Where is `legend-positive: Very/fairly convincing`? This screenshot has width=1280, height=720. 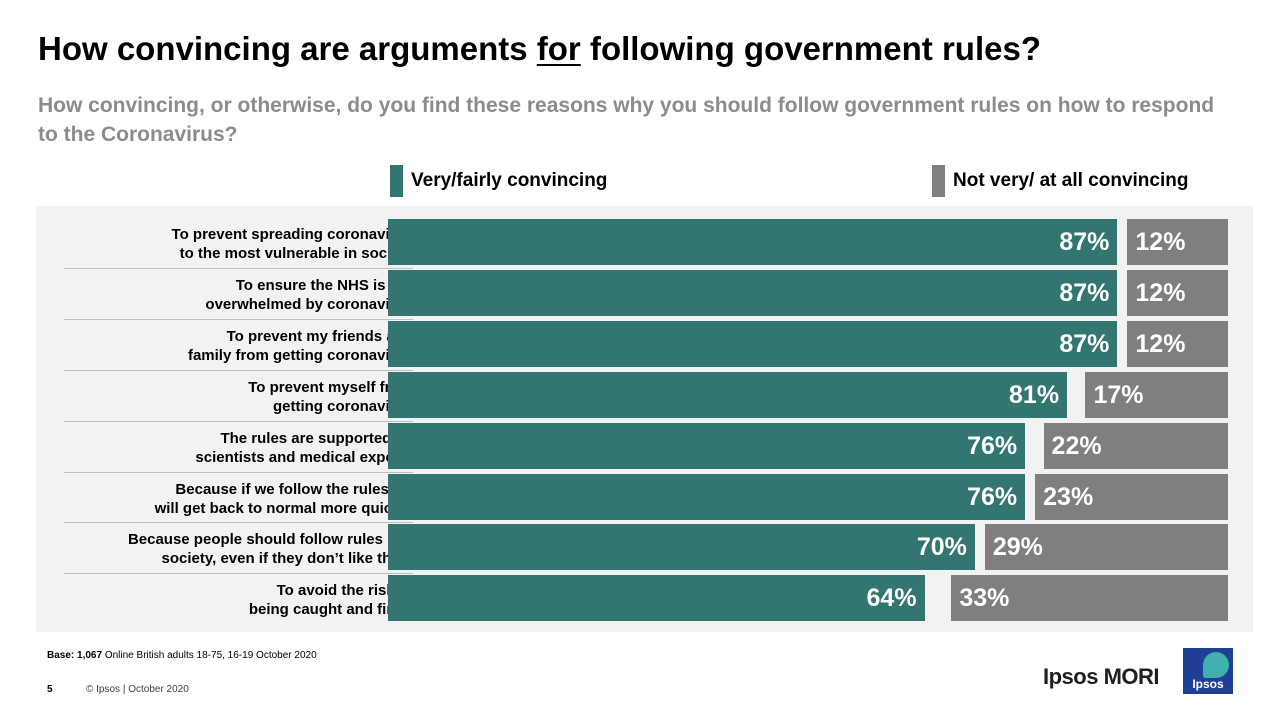 legend-positive: Very/fairly convincing is located at coordinates (498, 181).